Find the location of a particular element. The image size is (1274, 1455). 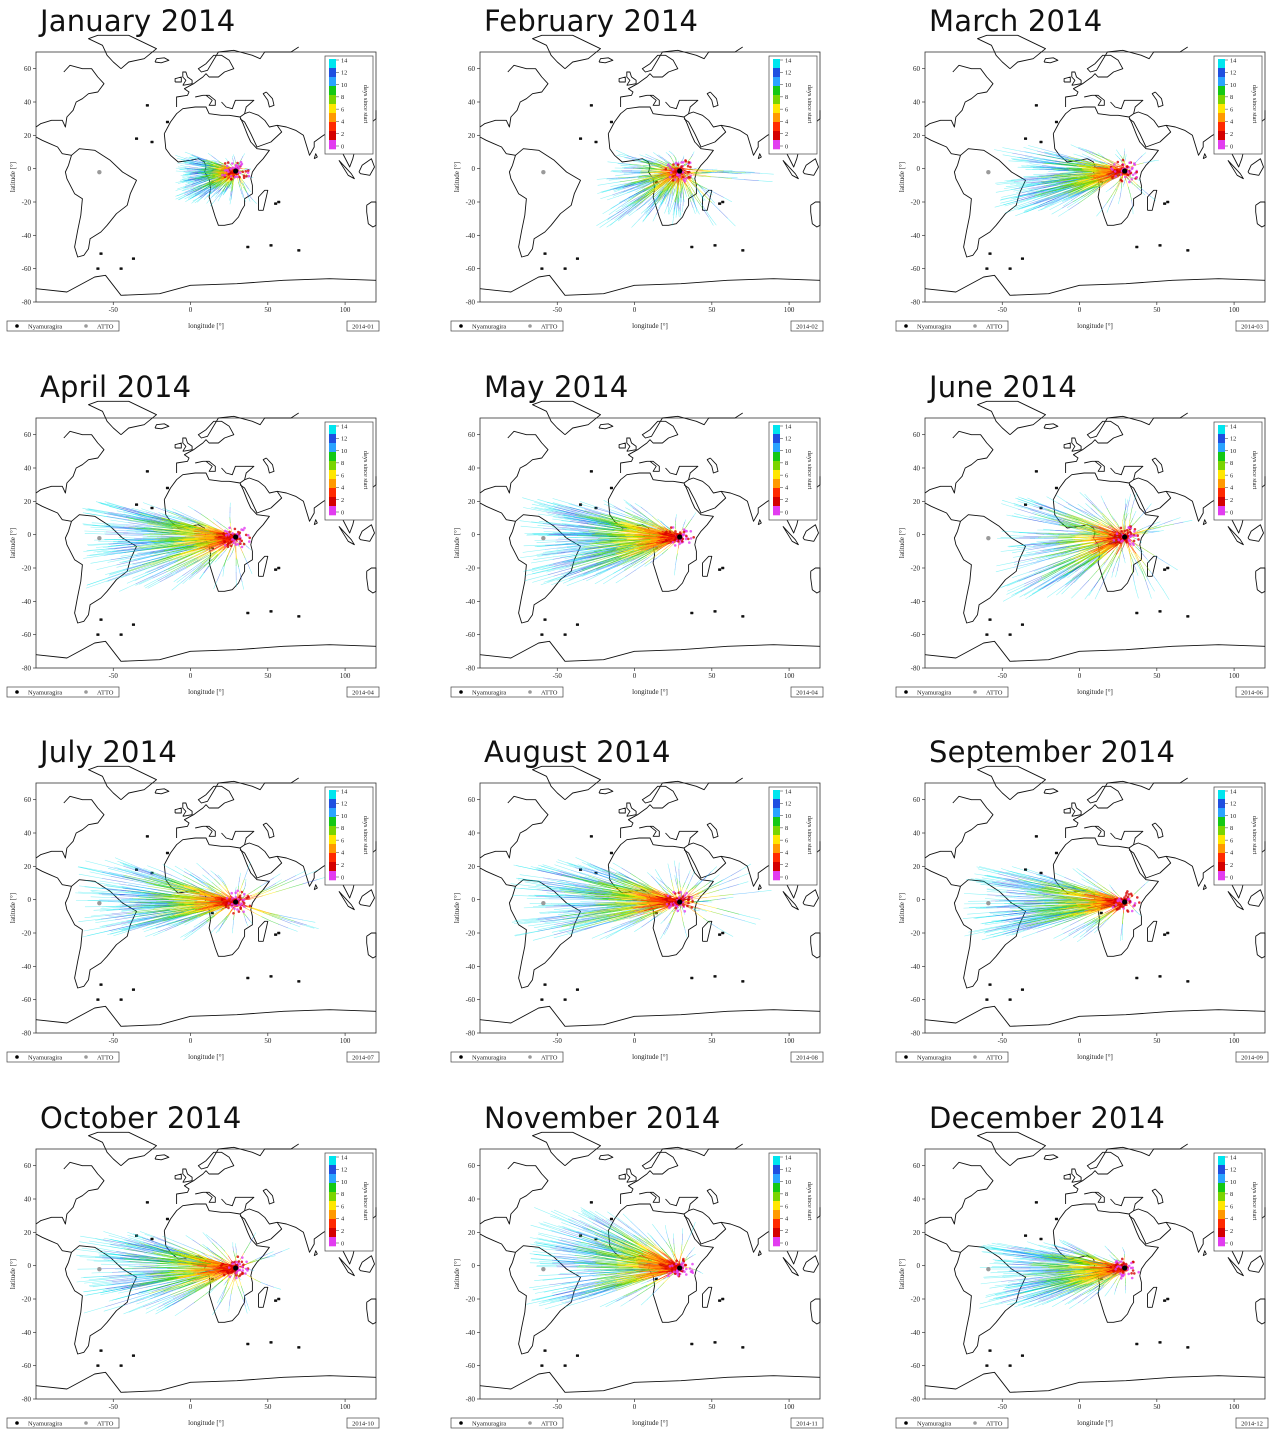

panel-title: April 2014 is located at coordinates (115, 387).